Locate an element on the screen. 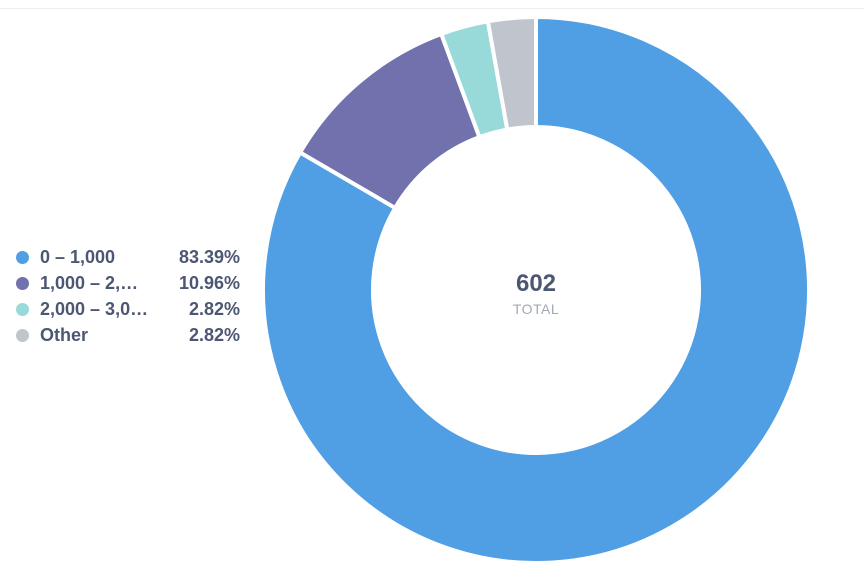 Image resolution: width=864 pixels, height=581 pixels. legend-item-other: Other 2.82% is located at coordinates (129, 335).